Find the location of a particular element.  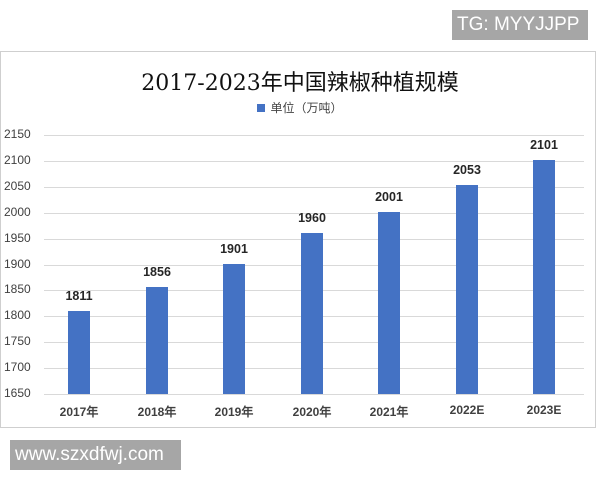

x-axis-tick-label: 2023E is located at coordinates (544, 410).